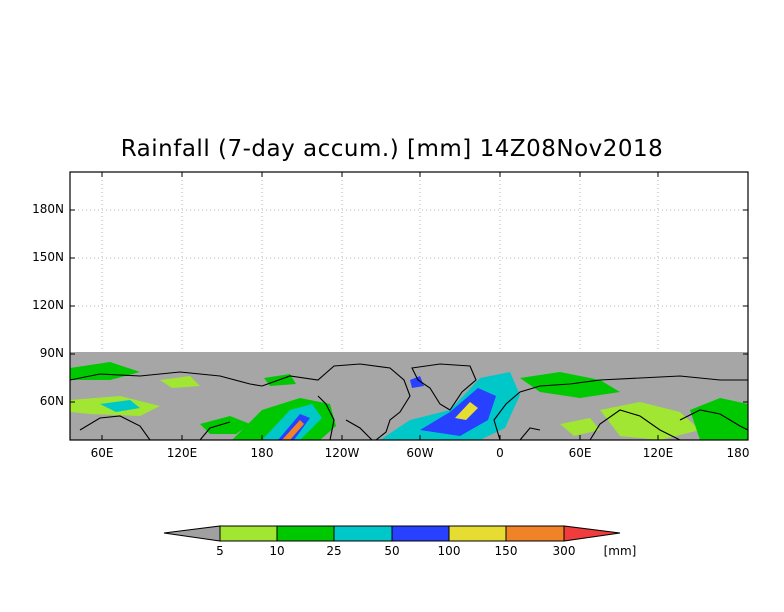  I want to click on north-america-coast, so click(336, 401).